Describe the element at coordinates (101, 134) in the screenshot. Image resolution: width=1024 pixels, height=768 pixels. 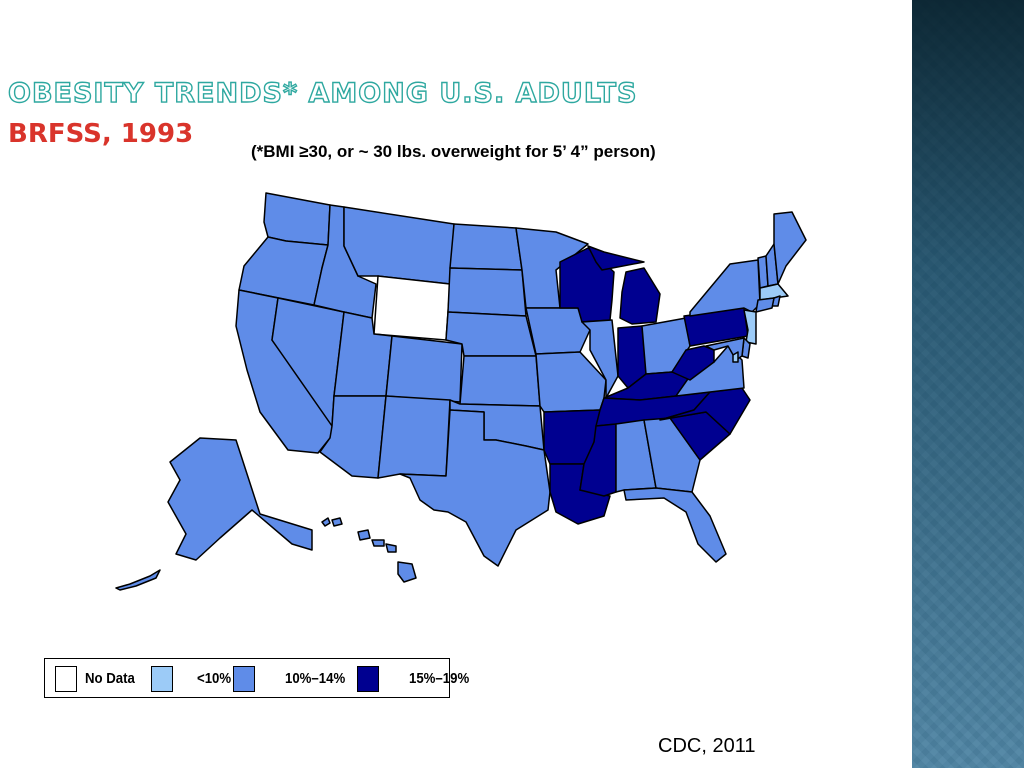
I see `slide-subtitle: BRFSS, 1993` at that location.